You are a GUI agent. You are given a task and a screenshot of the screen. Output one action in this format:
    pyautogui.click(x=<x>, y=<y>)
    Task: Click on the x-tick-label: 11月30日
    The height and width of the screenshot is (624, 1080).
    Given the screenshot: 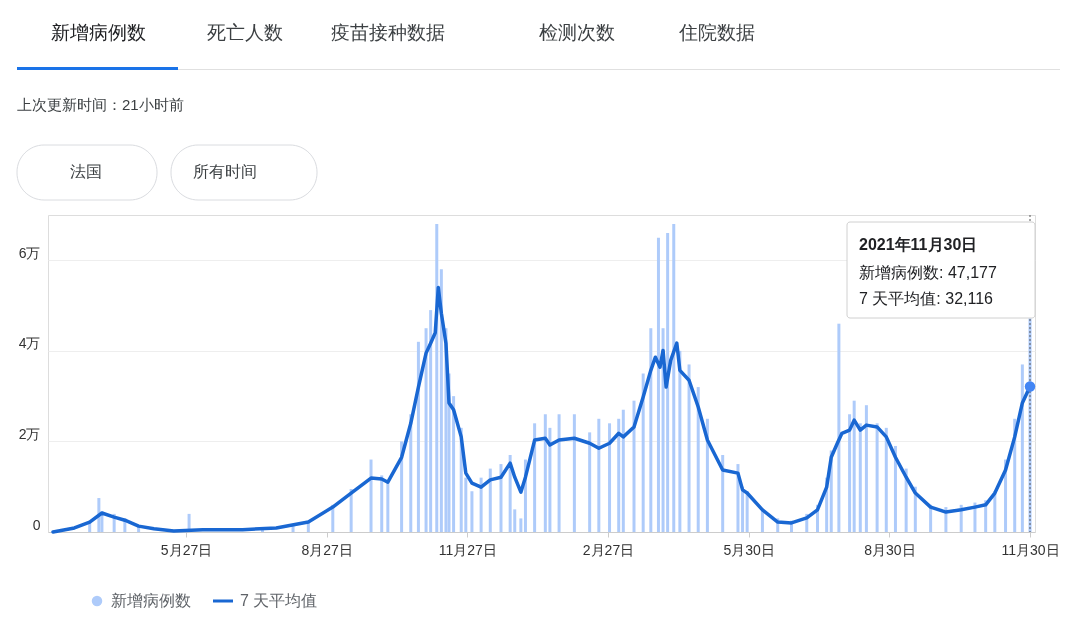 What is the action you would take?
    pyautogui.click(x=1030, y=549)
    